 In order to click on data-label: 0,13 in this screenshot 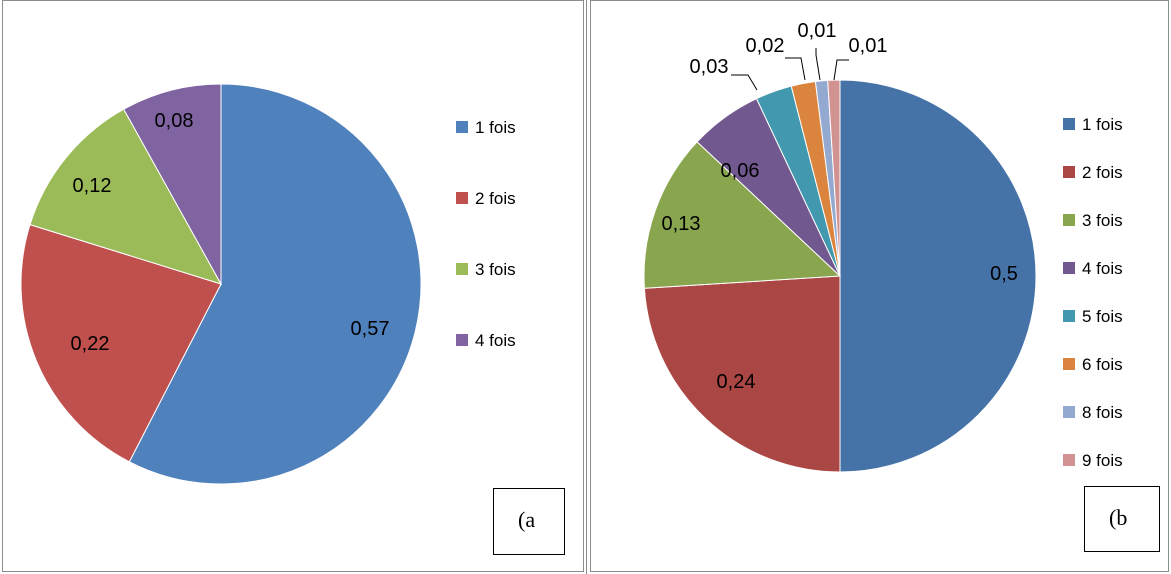, I will do `click(681, 224)`.